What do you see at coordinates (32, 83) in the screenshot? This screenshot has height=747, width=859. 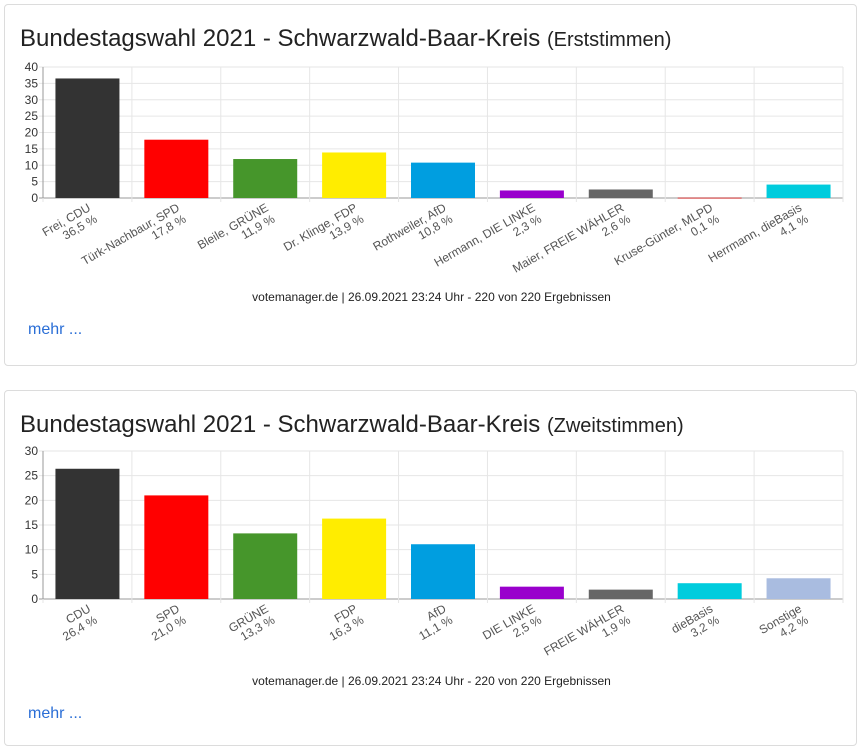 I see `y-tick-label: 35` at bounding box center [32, 83].